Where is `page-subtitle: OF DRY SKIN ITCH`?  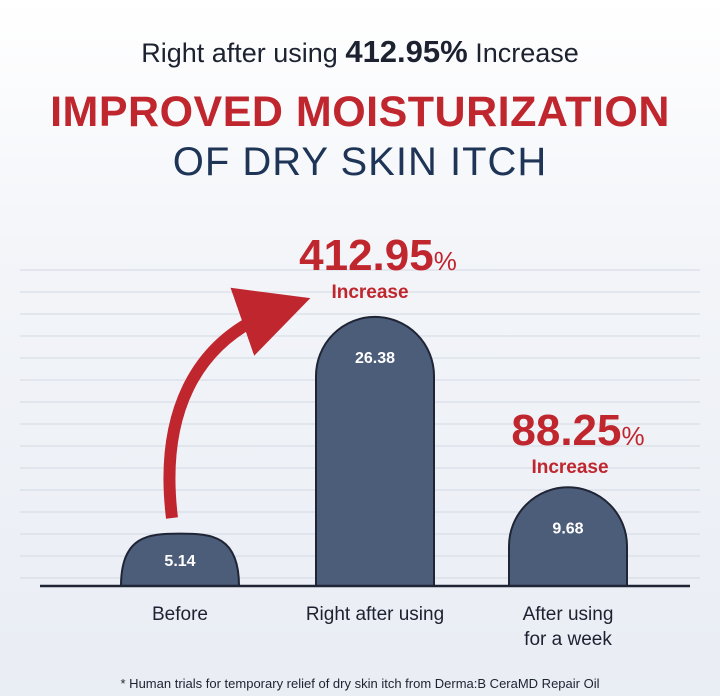
page-subtitle: OF DRY SKIN ITCH is located at coordinates (360, 162).